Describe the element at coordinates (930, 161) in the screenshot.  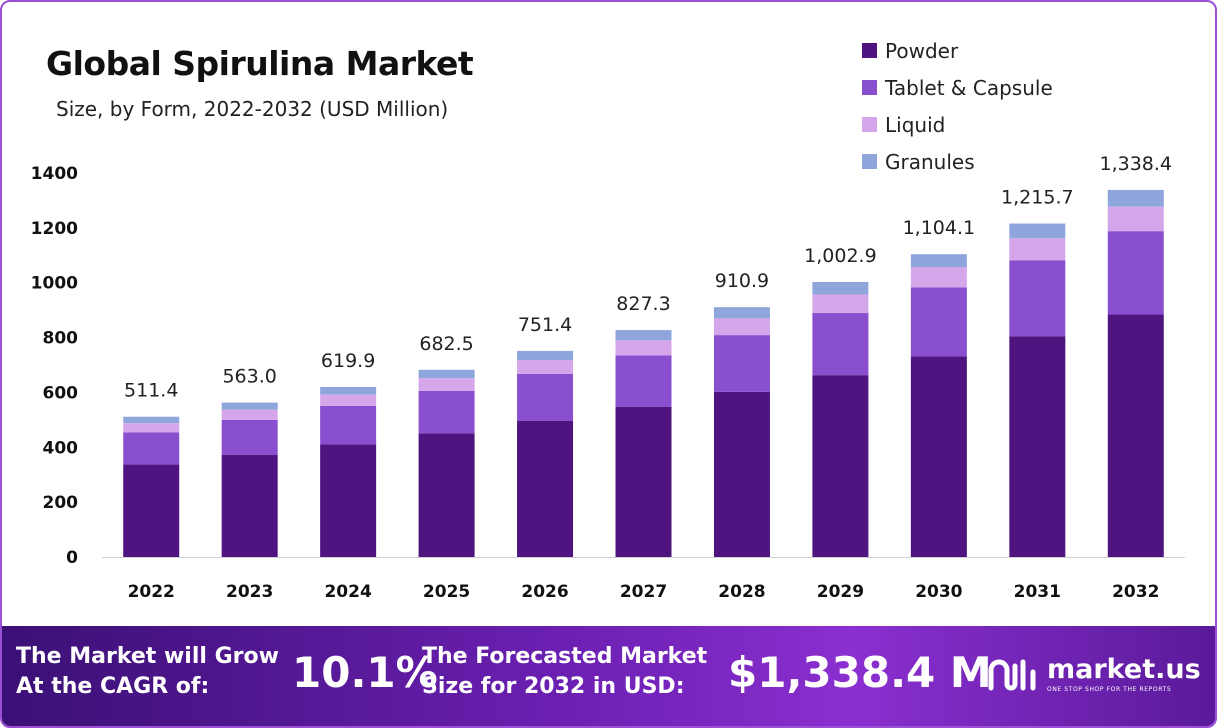
I see `legend-label-granules: Granules` at that location.